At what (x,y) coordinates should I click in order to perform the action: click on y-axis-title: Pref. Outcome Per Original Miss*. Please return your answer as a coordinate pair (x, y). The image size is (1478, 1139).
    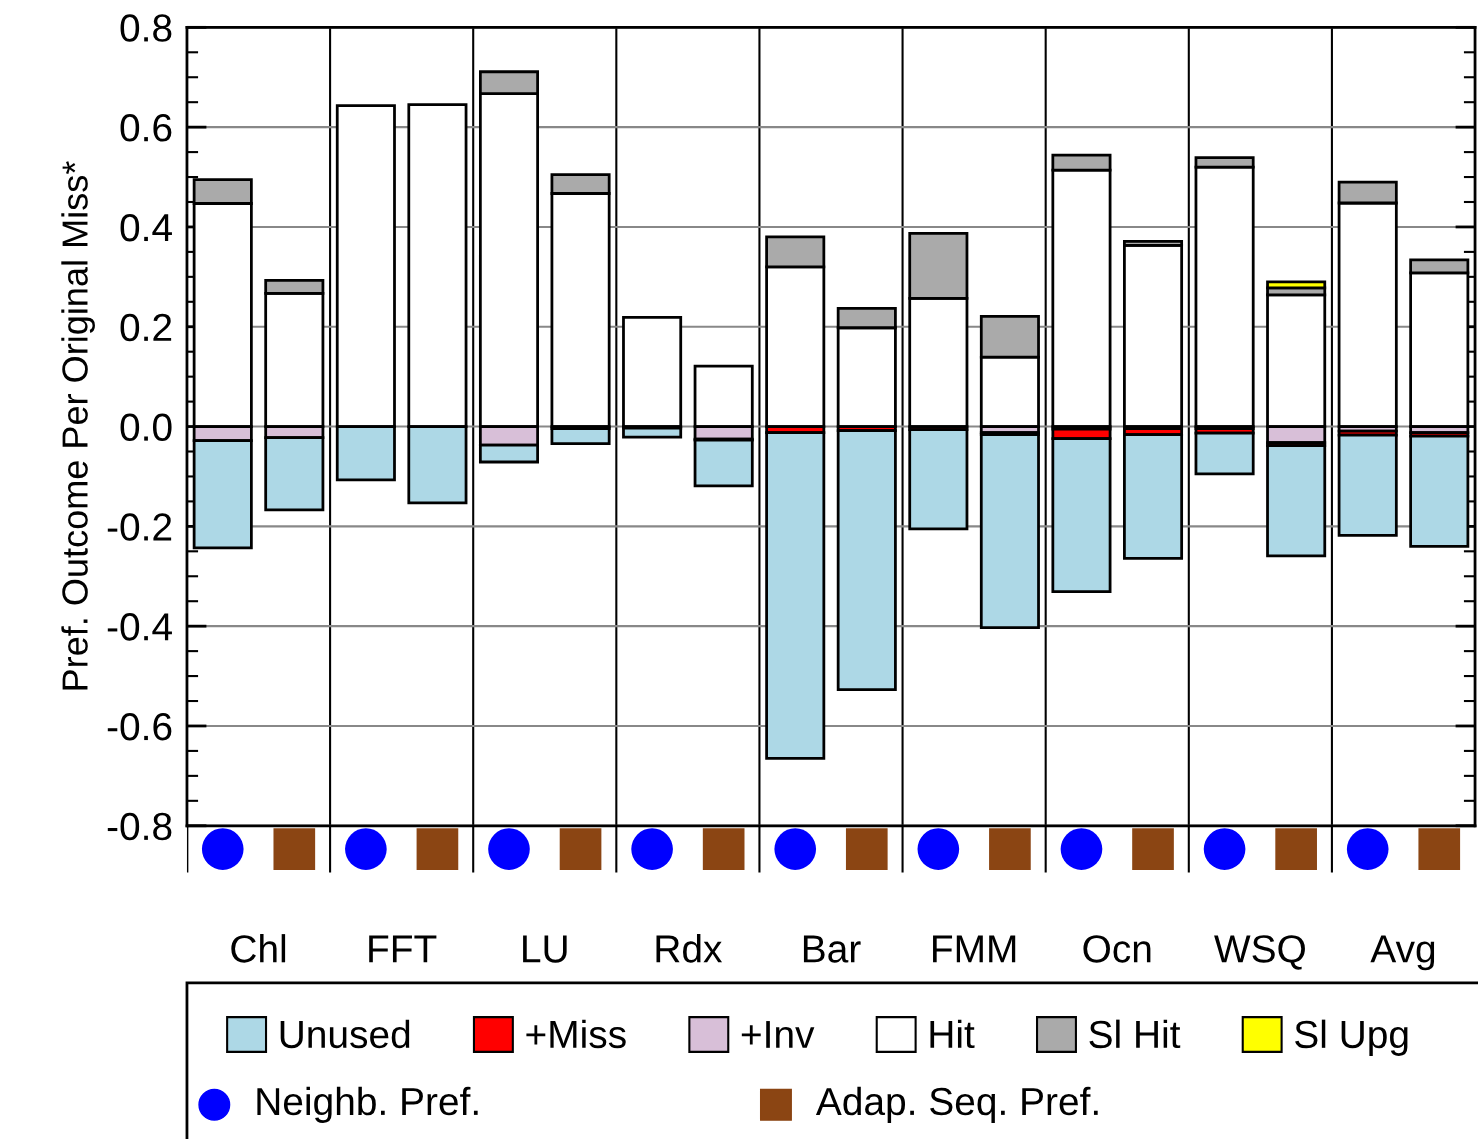
    Looking at the image, I should click on (78, 425).